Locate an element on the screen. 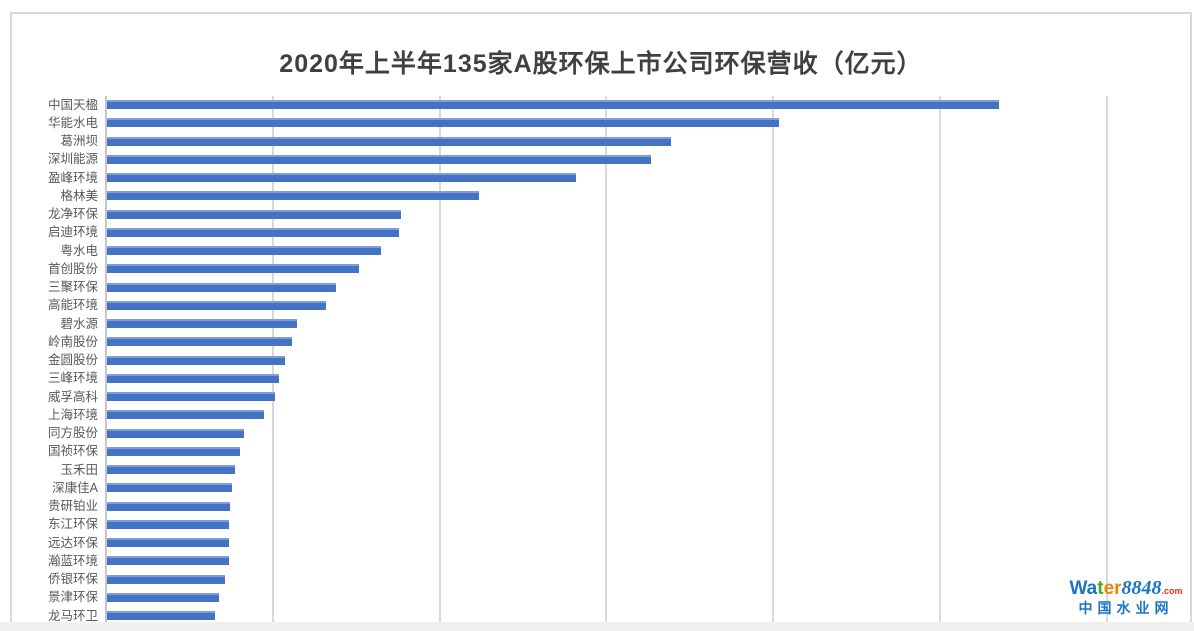  bar-格林美 is located at coordinates (293, 196).